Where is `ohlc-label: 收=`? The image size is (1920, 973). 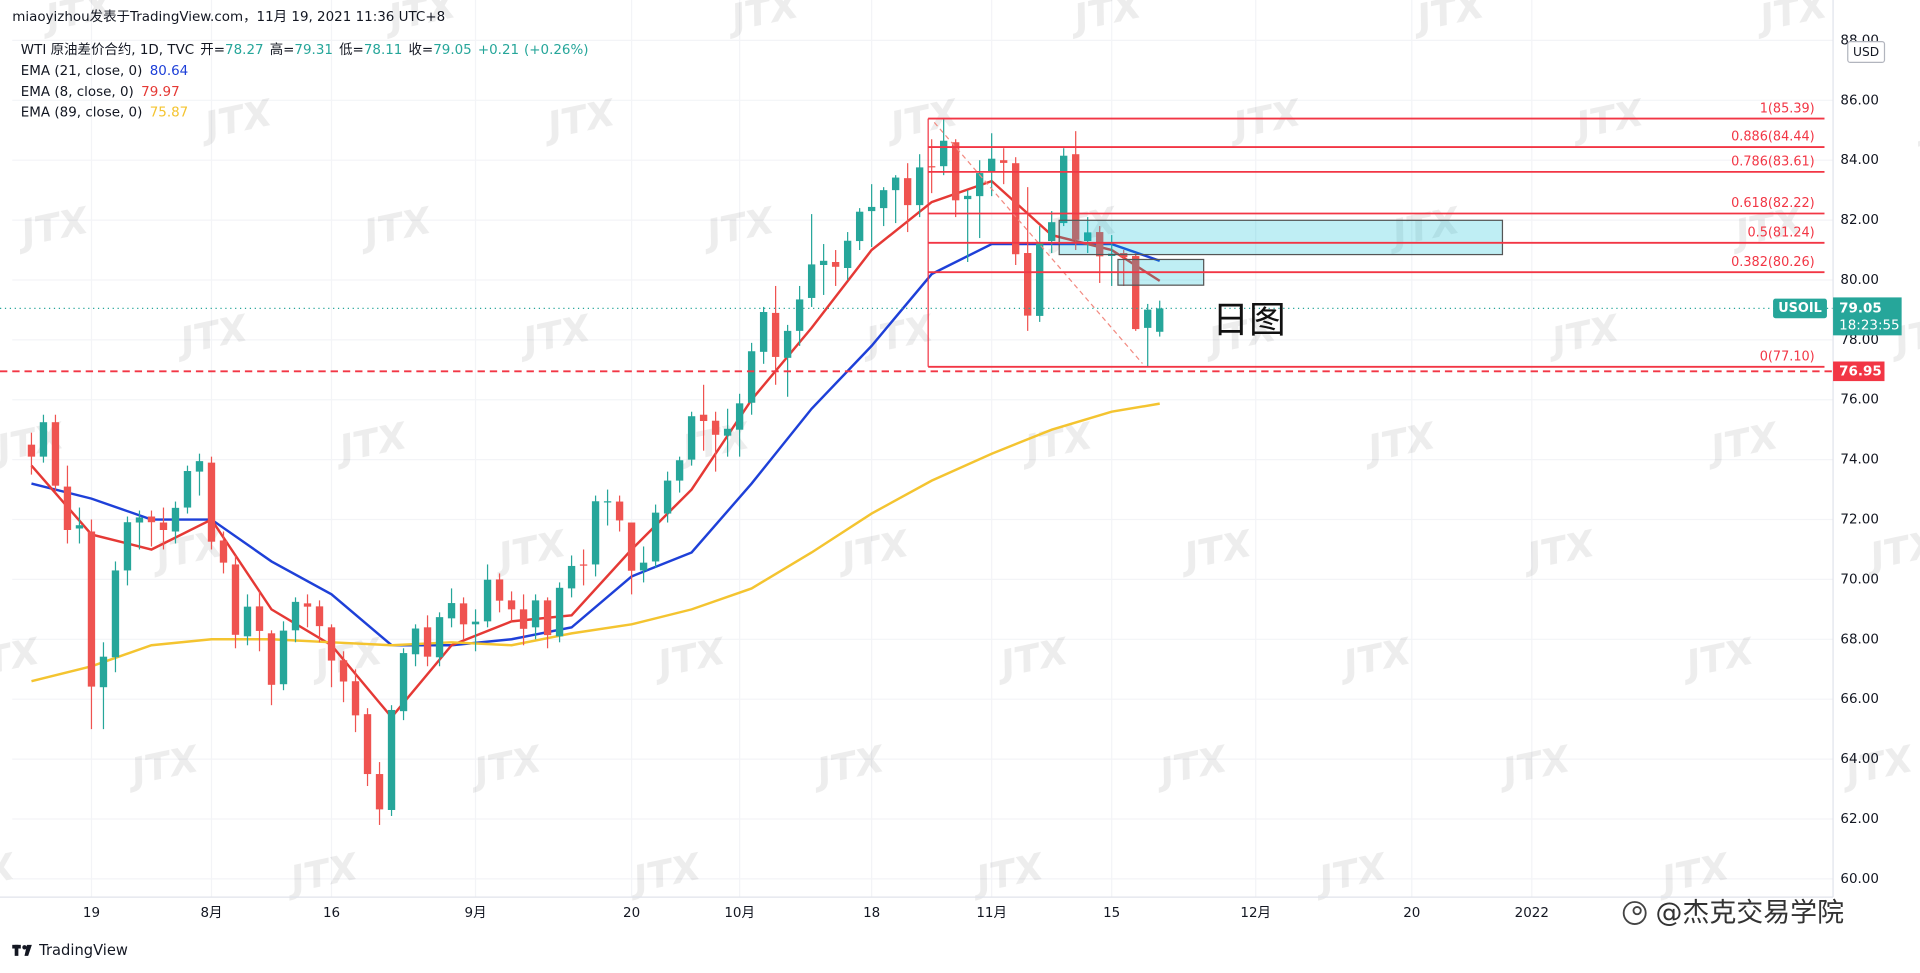 ohlc-label: 收= is located at coordinates (420, 50).